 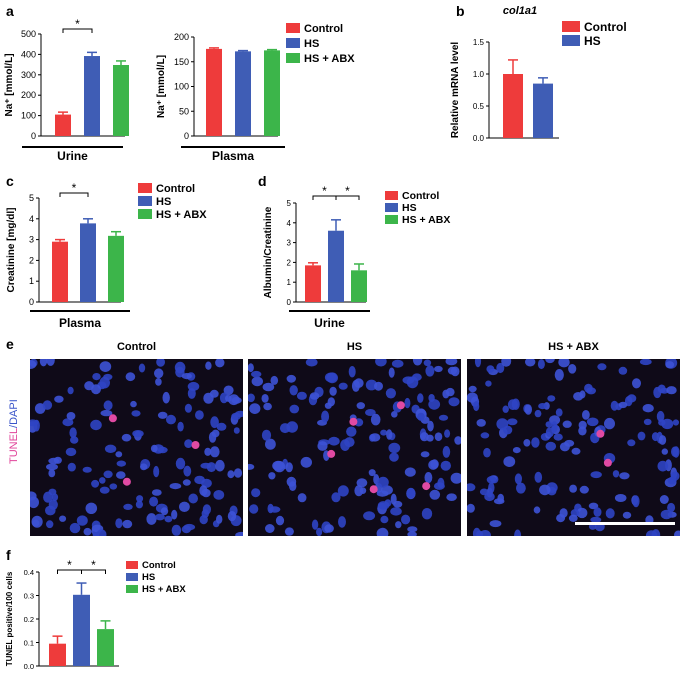 What do you see at coordinates (68, 255) in the screenshot?
I see `chart-c_creatinine: 0 1 2 3 4 5 Creatinine [mg/dl] * Plasma` at bounding box center [68, 255].